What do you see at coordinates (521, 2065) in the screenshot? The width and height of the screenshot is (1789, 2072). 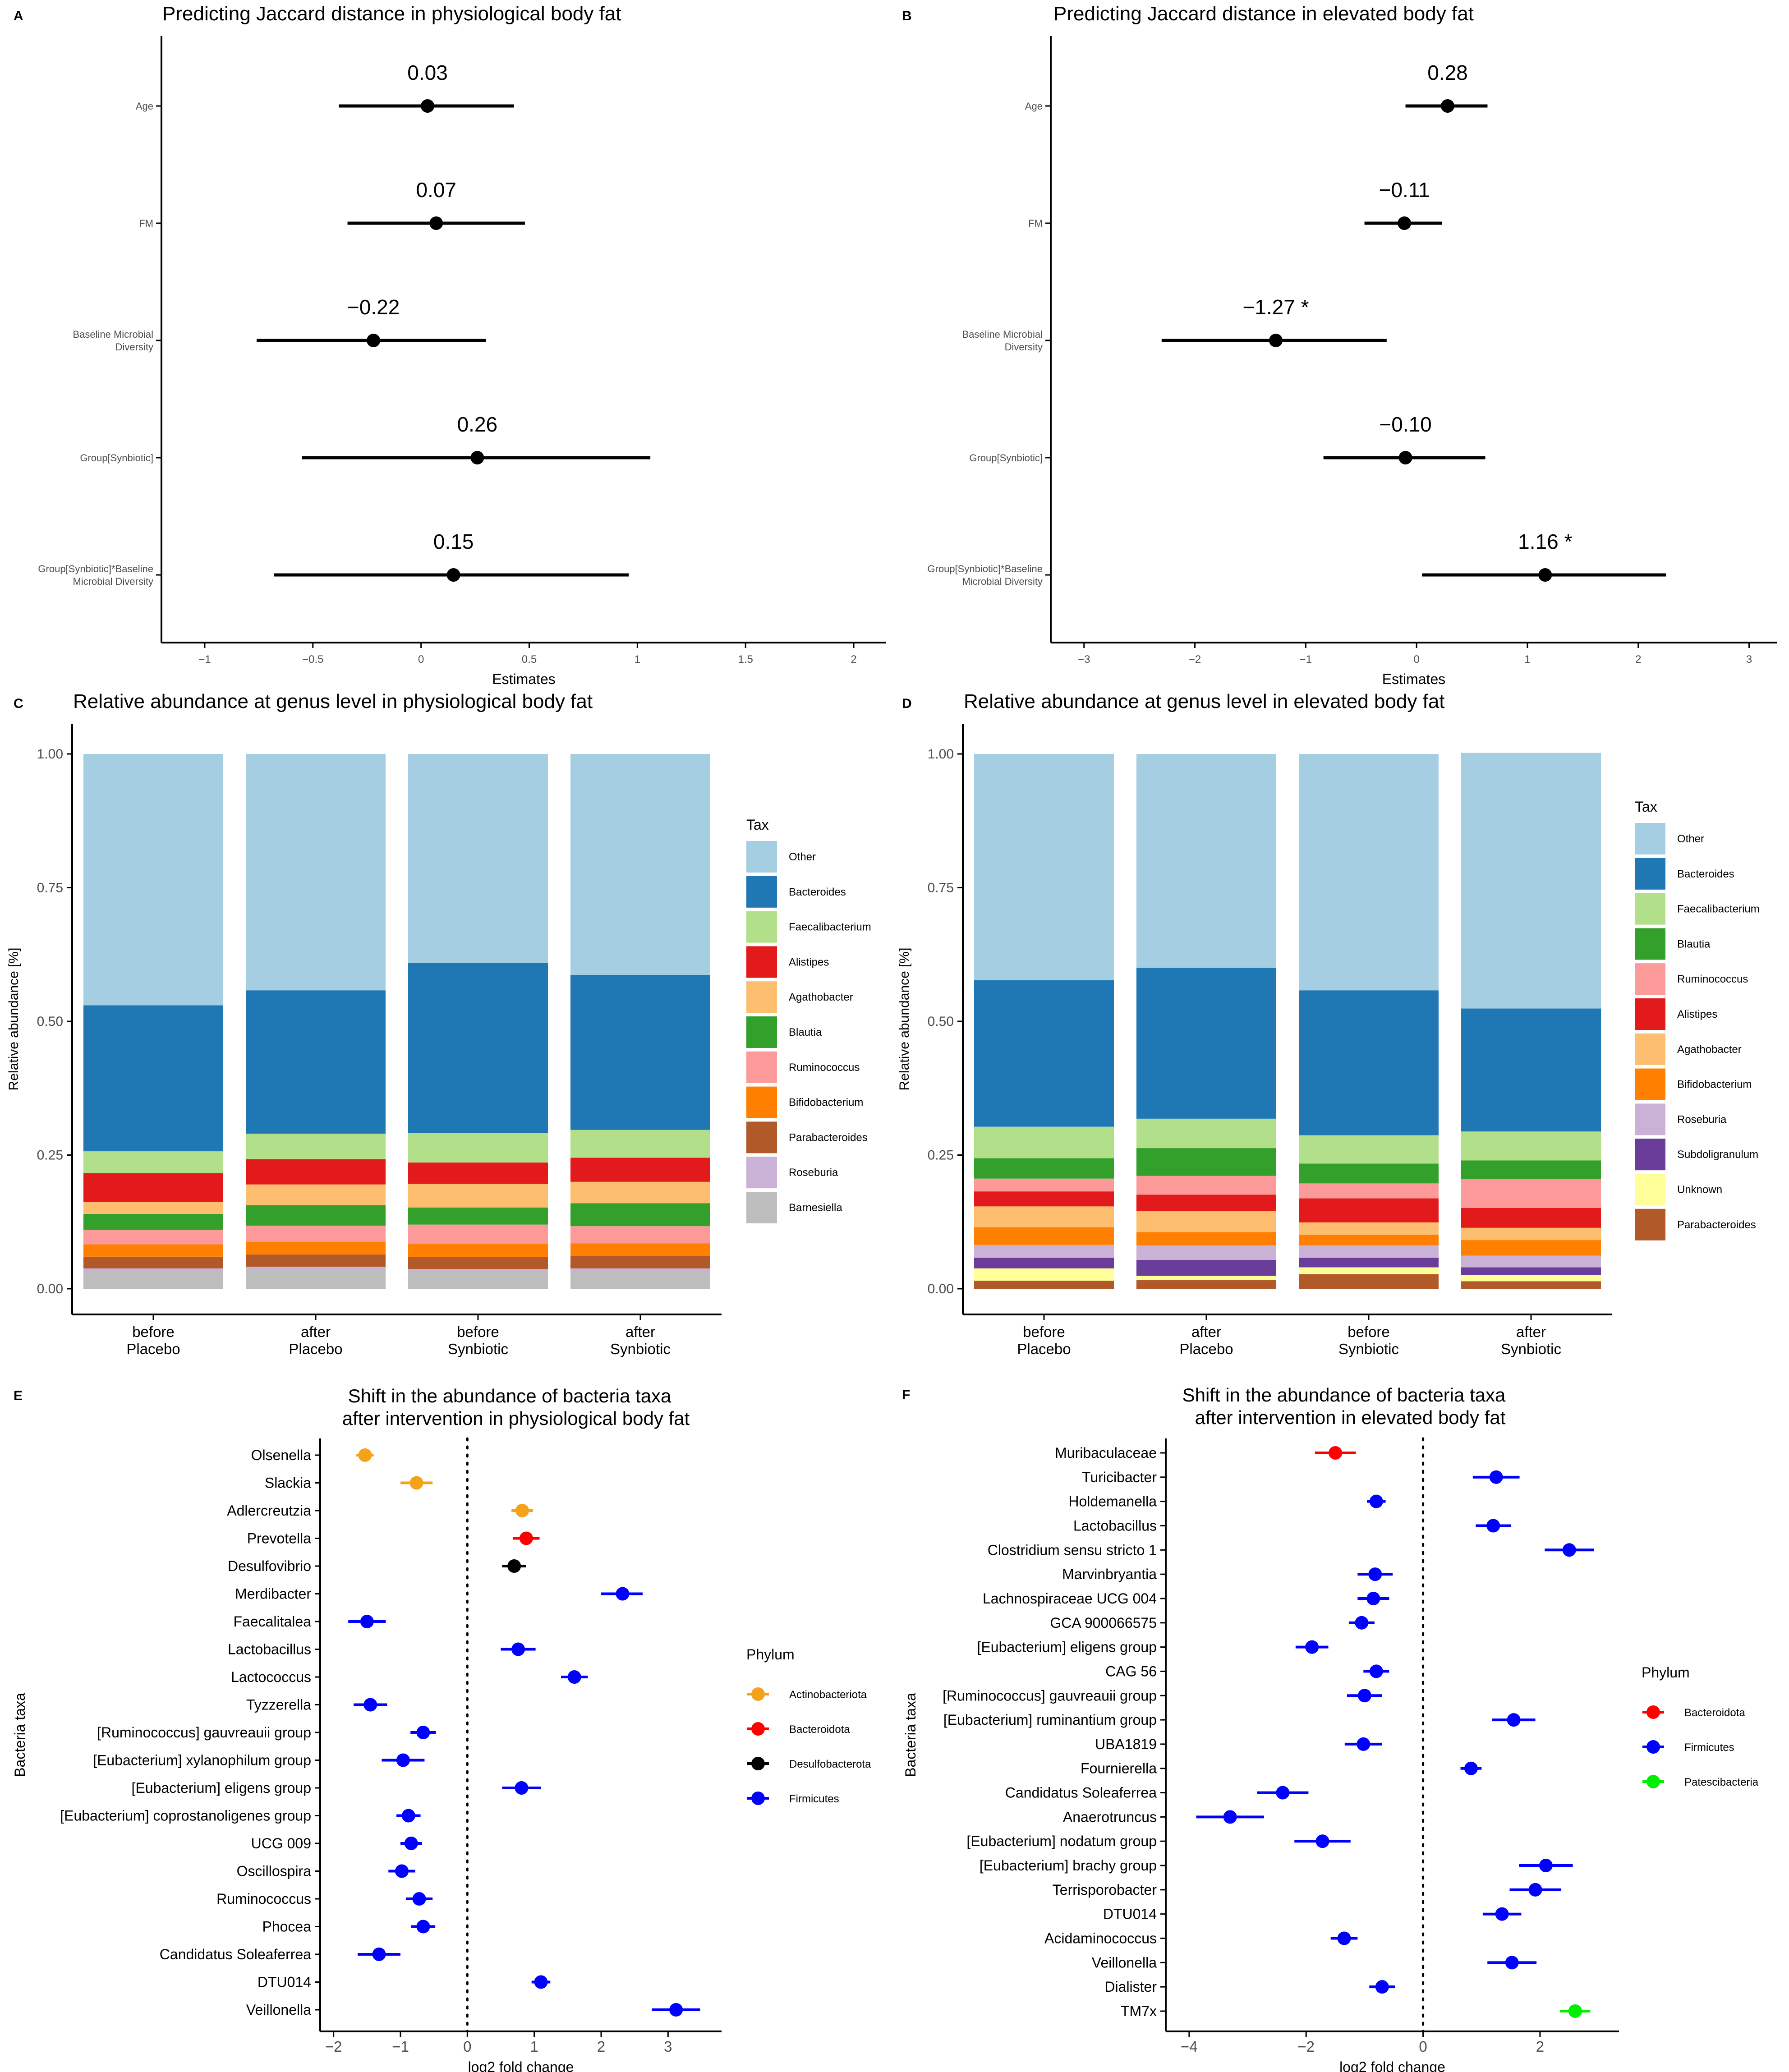 I see `x-axis-title: log2 fold change` at bounding box center [521, 2065].